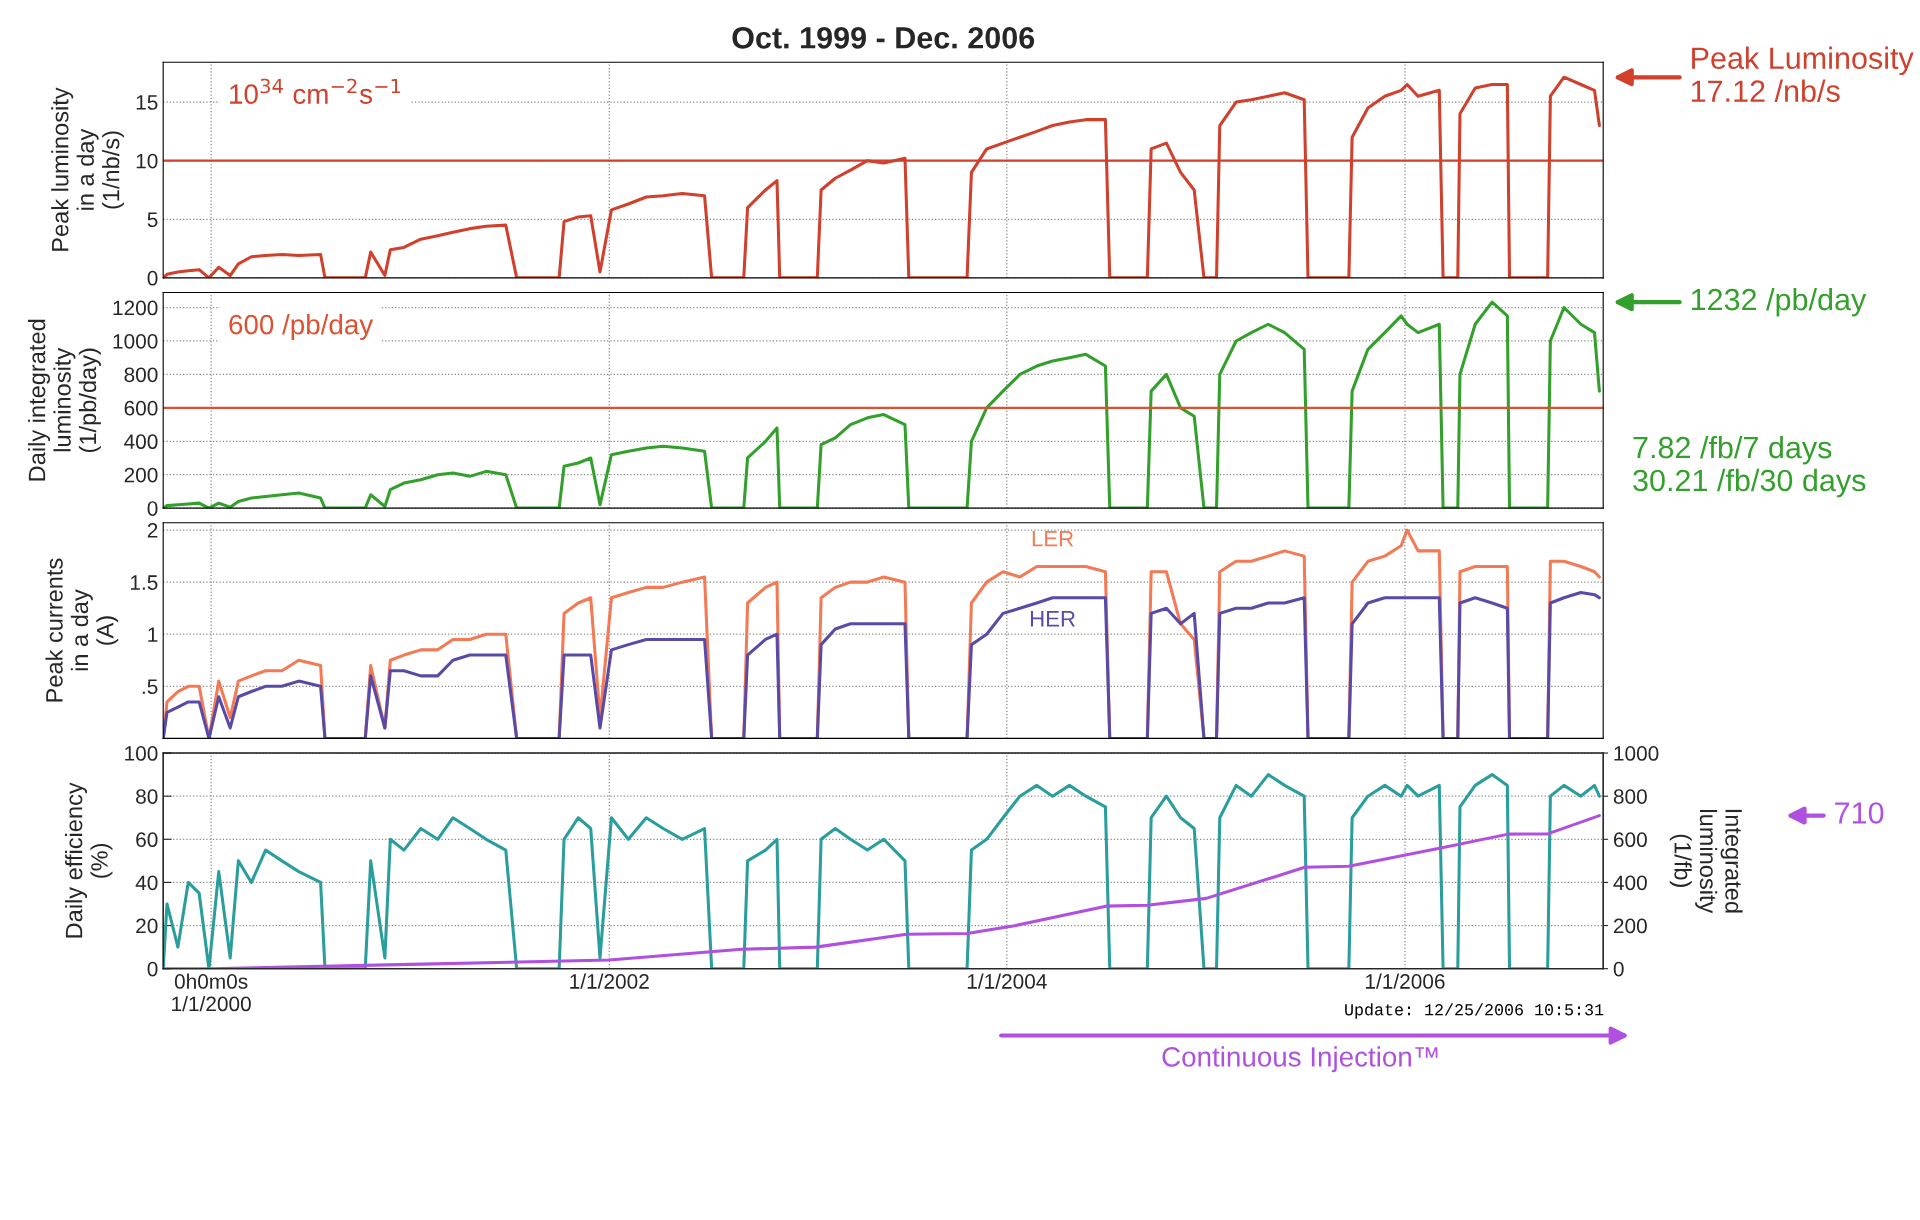  Describe the element at coordinates (150, 687) in the screenshot. I see `y-tick-label: .5` at that location.